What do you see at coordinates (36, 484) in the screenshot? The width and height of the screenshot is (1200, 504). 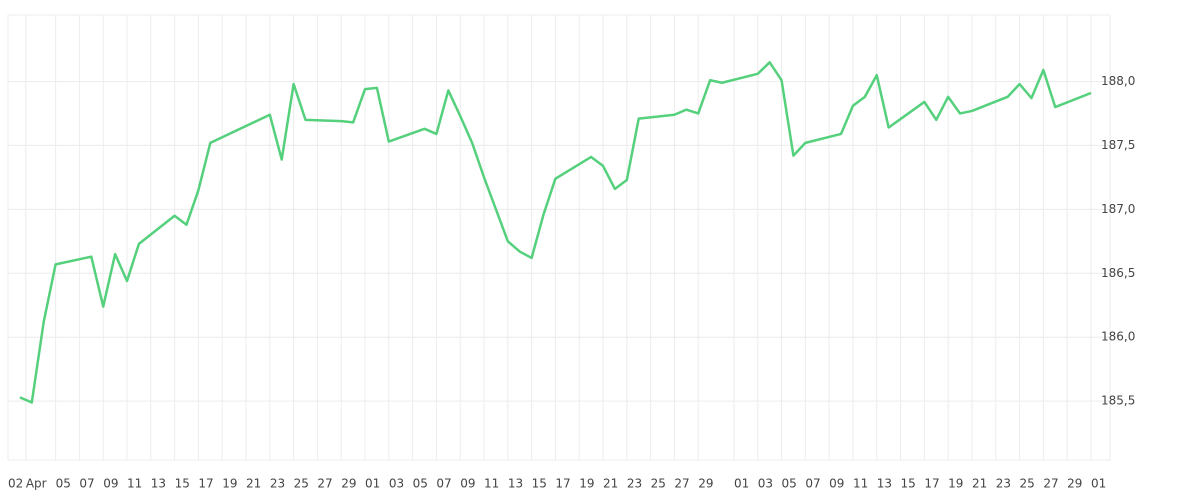 I see `x-tick-label: Apr` at bounding box center [36, 484].